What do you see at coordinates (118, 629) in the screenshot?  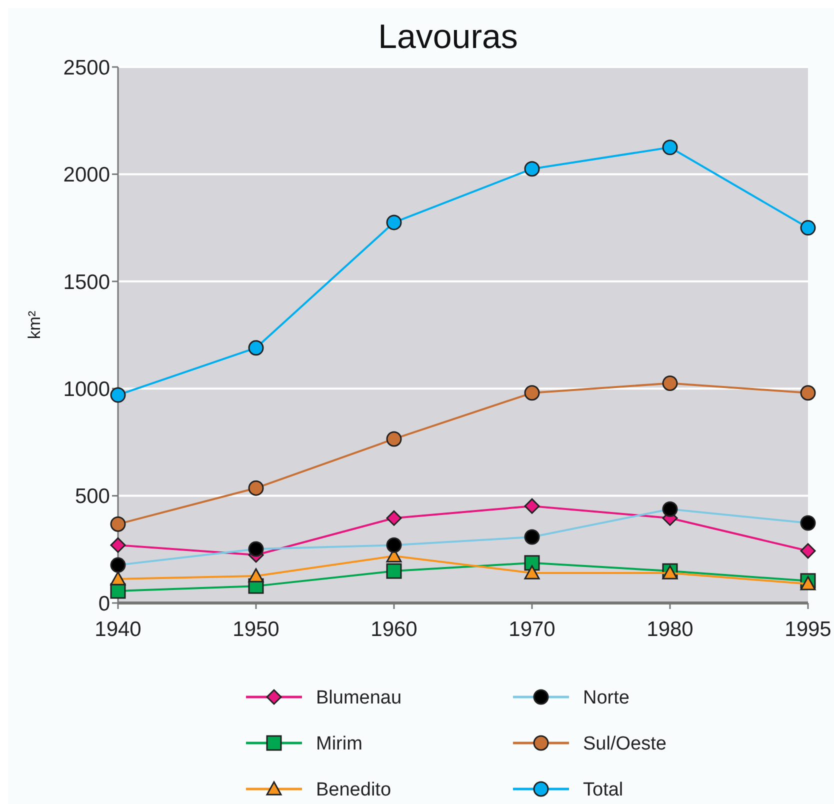 I see `x-tick-label: 1940` at bounding box center [118, 629].